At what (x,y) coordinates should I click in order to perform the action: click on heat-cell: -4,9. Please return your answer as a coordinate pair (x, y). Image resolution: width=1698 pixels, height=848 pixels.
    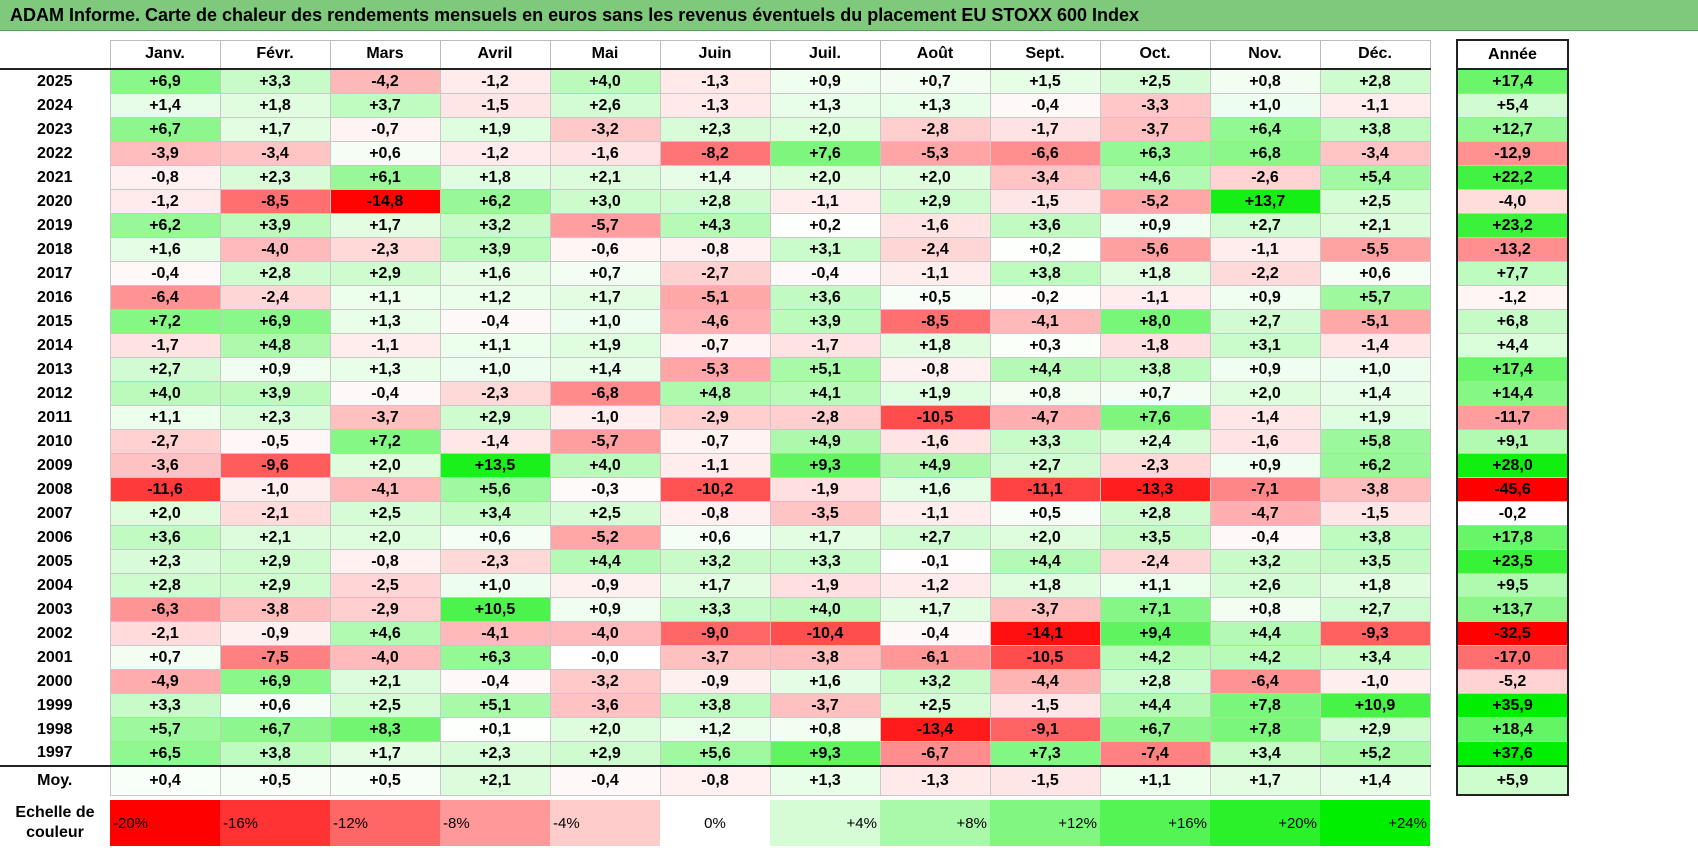
    Looking at the image, I should click on (165, 681).